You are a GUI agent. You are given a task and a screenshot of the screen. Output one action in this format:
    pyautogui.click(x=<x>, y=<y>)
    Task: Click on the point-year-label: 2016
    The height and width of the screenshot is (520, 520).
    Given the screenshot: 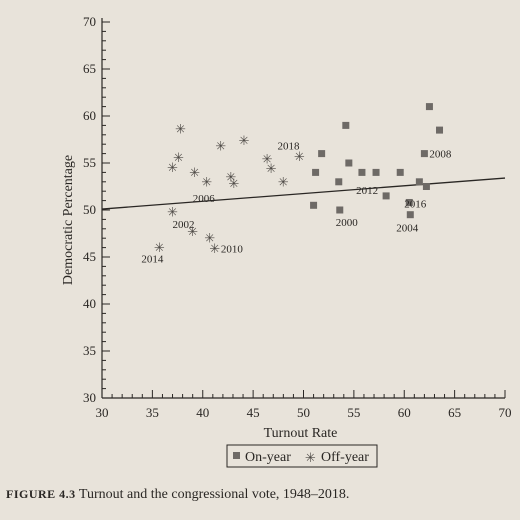 What is the action you would take?
    pyautogui.click(x=415, y=204)
    